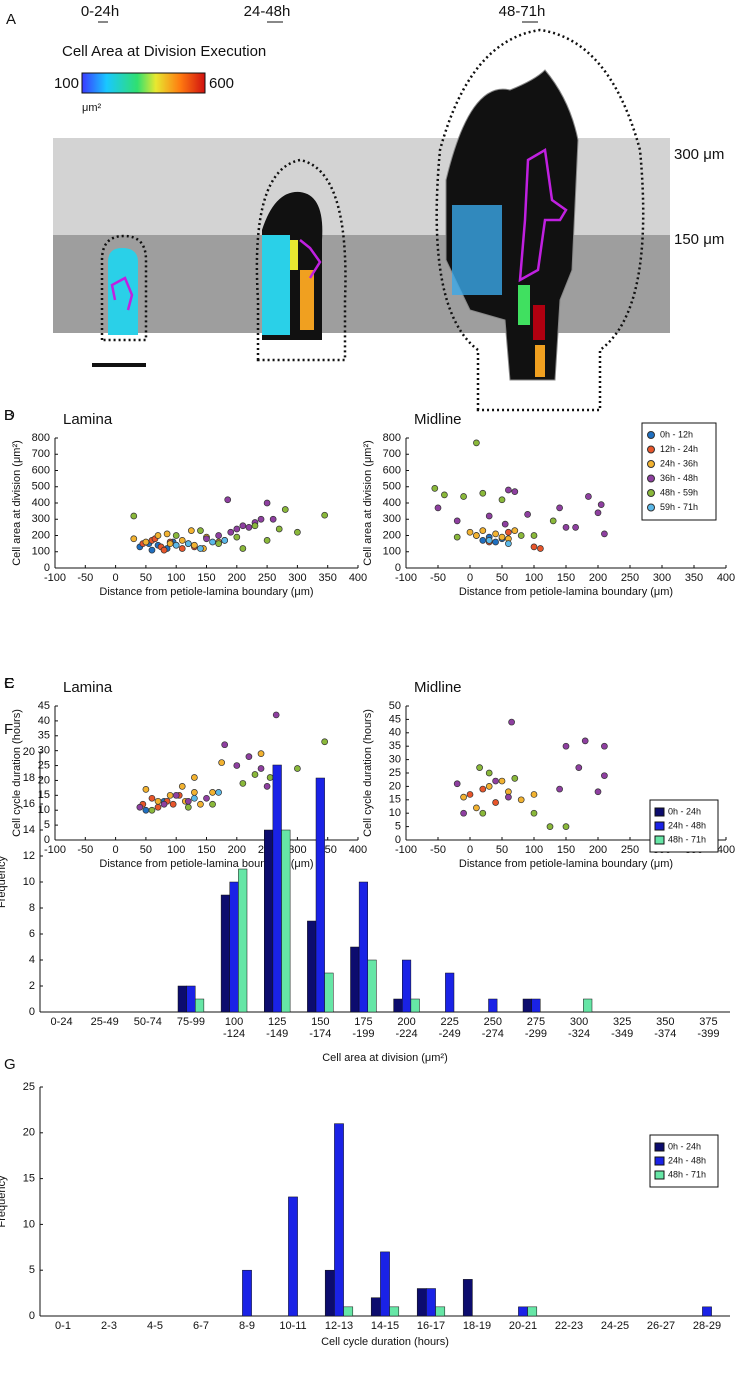 This screenshot has height=1380, width=738. What do you see at coordinates (116, 578) in the screenshot?
I see `x-tick-label: 0` at bounding box center [116, 578].